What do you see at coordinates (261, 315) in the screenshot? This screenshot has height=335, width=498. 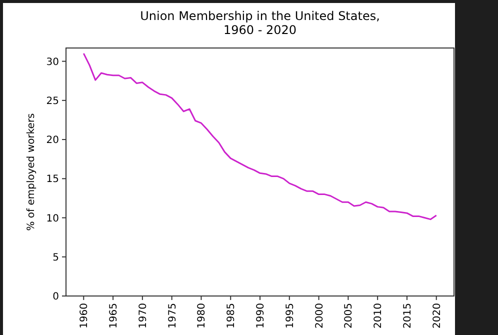 I see `x-tick-label: 1990` at bounding box center [261, 315].